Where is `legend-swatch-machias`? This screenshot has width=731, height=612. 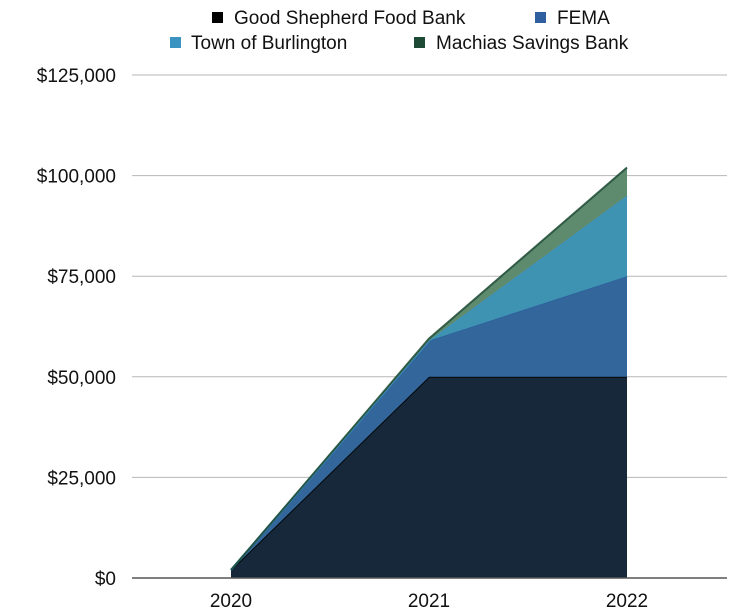
legend-swatch-machias is located at coordinates (419, 42).